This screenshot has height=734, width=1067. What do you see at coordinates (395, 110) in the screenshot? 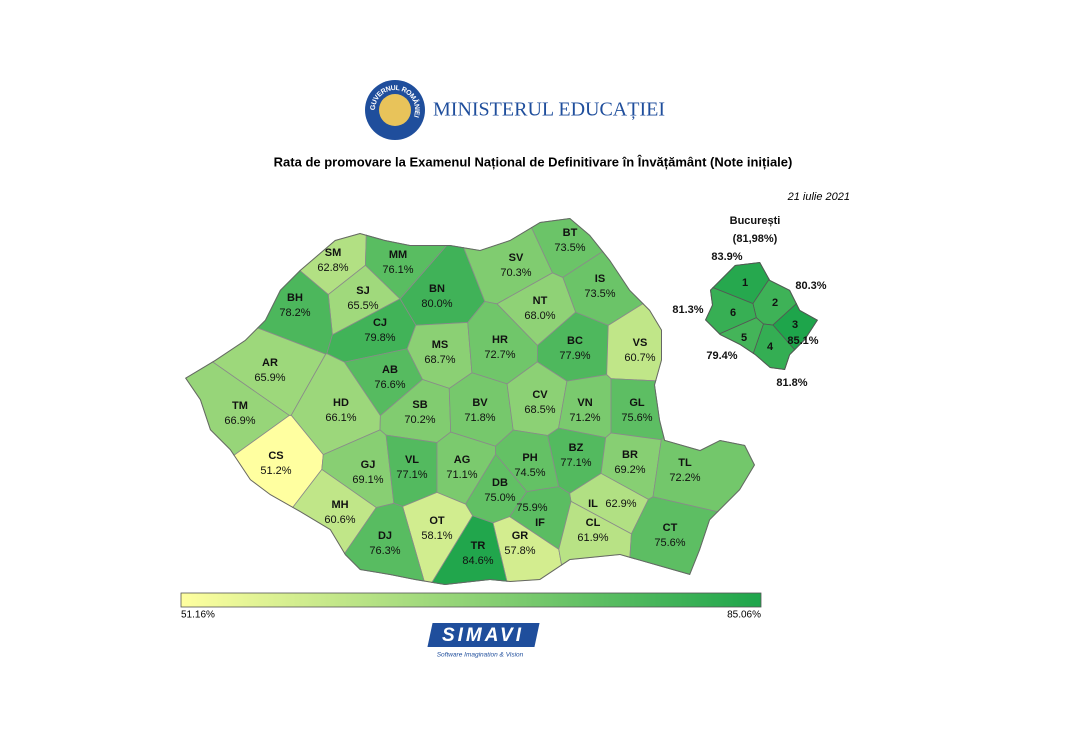
I see `emblem: GUVERNUL ROMÂNIEI` at bounding box center [395, 110].